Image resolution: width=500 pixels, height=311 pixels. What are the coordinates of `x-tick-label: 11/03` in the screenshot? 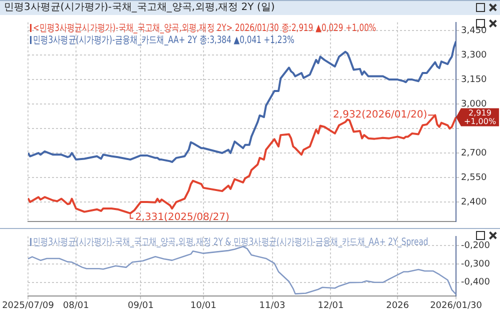 It's located at (272, 305).